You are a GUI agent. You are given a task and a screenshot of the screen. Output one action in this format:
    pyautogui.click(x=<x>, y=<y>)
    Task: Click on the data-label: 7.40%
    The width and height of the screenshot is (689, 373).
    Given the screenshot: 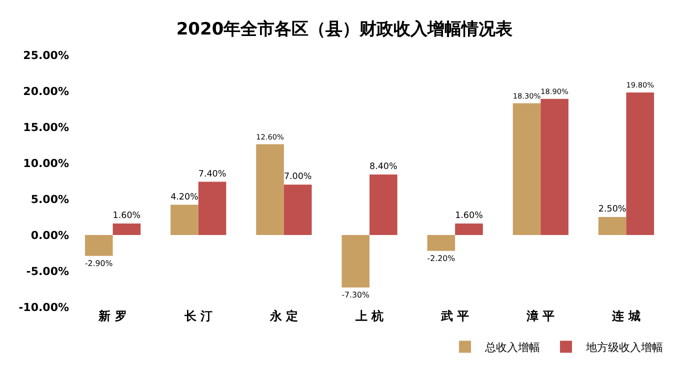 What is the action you would take?
    pyautogui.click(x=212, y=174)
    